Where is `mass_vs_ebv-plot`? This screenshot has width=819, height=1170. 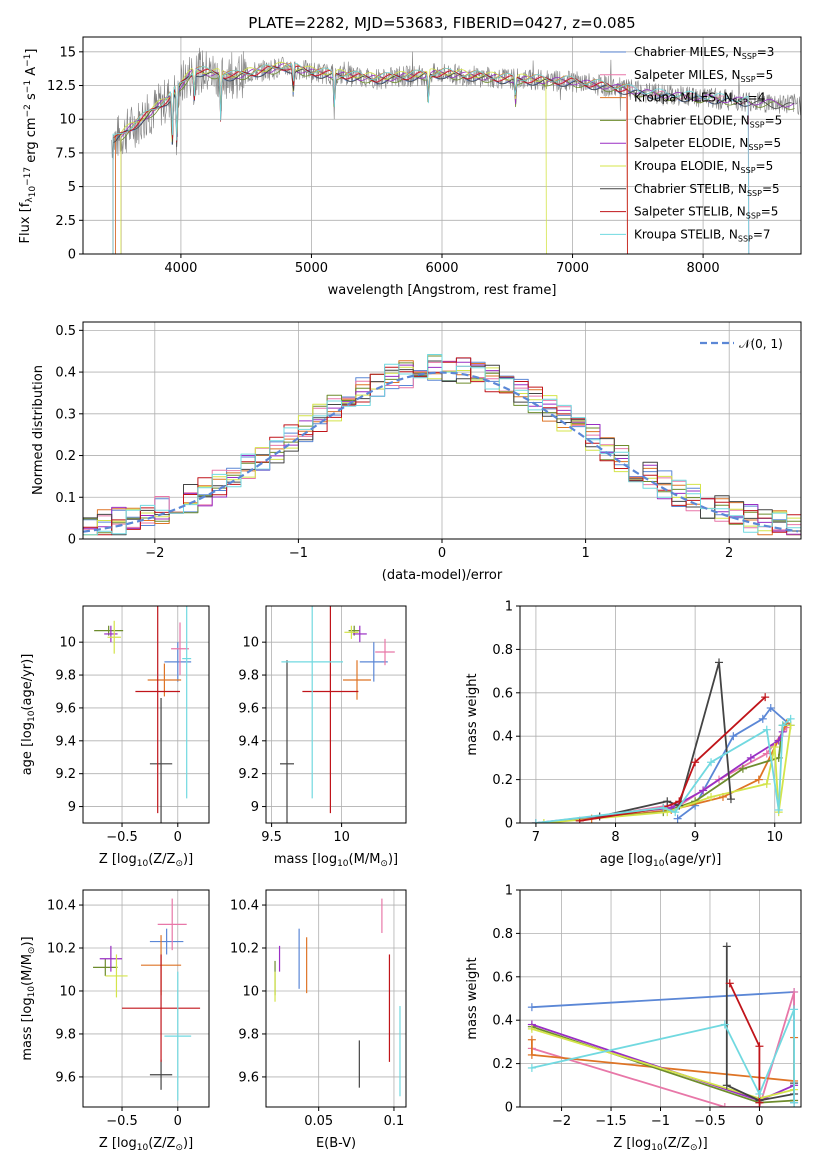 mass_vs_ebv-plot is located at coordinates (336, 998).